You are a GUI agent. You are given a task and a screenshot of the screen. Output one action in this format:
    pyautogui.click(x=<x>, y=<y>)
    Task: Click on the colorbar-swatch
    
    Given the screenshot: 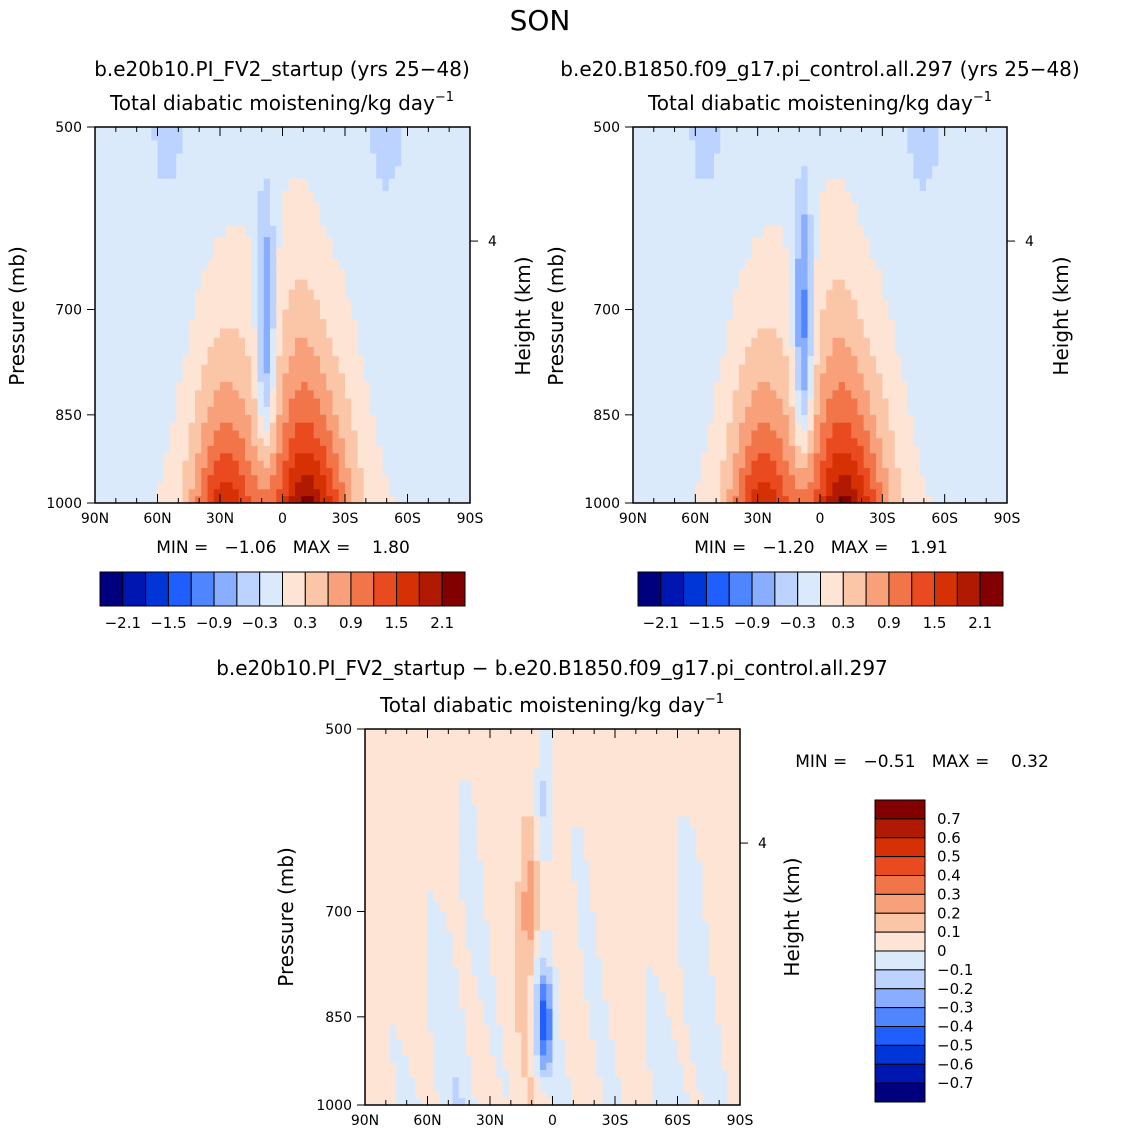 What is the action you would take?
    pyautogui.click(x=786, y=589)
    